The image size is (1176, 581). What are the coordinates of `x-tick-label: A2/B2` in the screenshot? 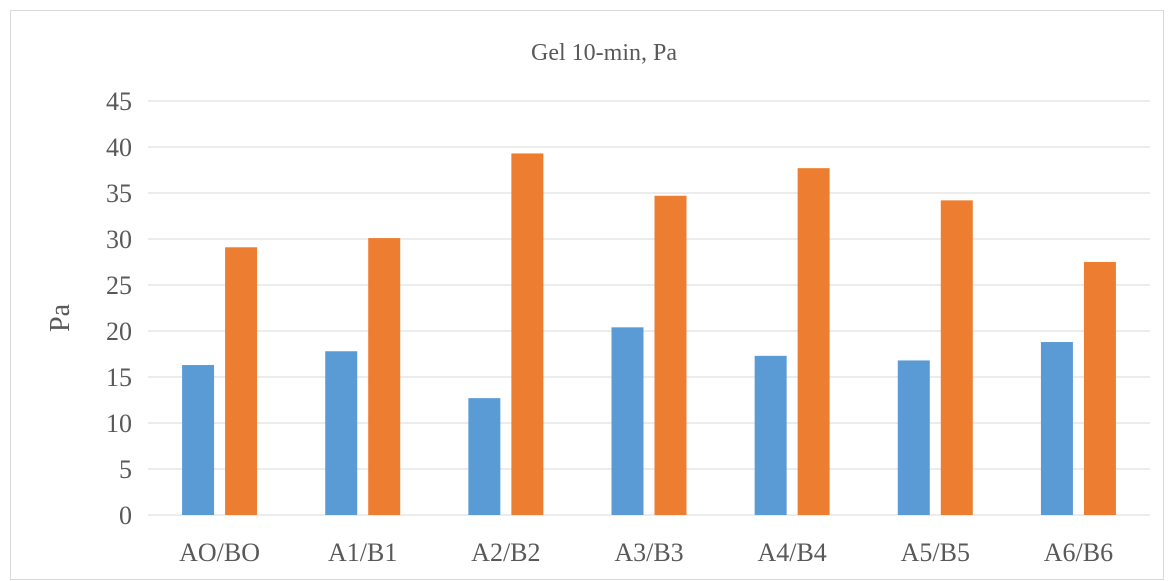 It's located at (505, 552).